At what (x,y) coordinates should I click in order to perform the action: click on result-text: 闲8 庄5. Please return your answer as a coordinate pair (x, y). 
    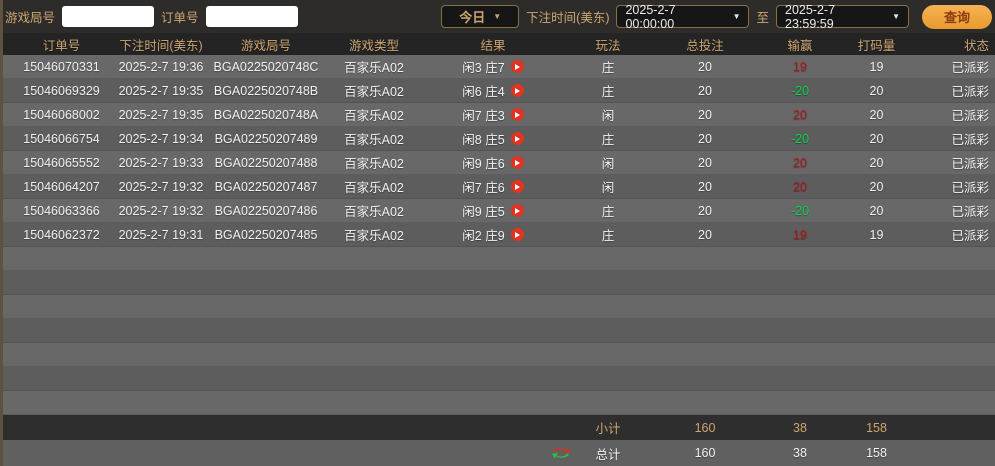
    Looking at the image, I should click on (483, 140).